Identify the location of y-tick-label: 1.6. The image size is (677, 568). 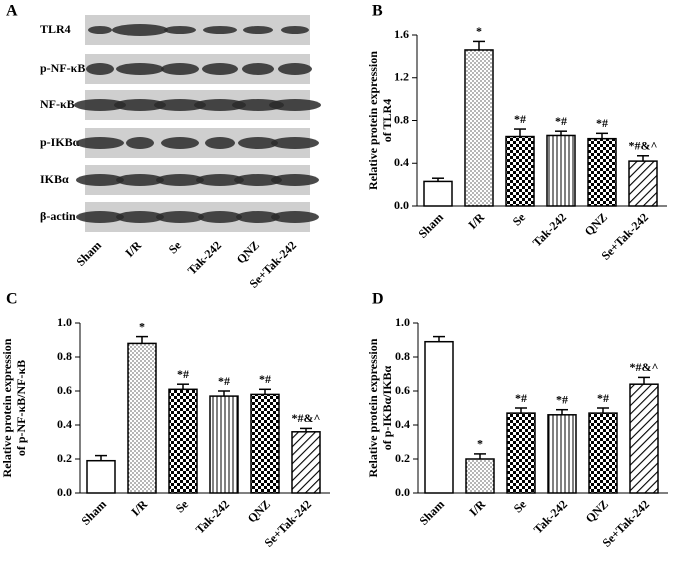
(401, 34).